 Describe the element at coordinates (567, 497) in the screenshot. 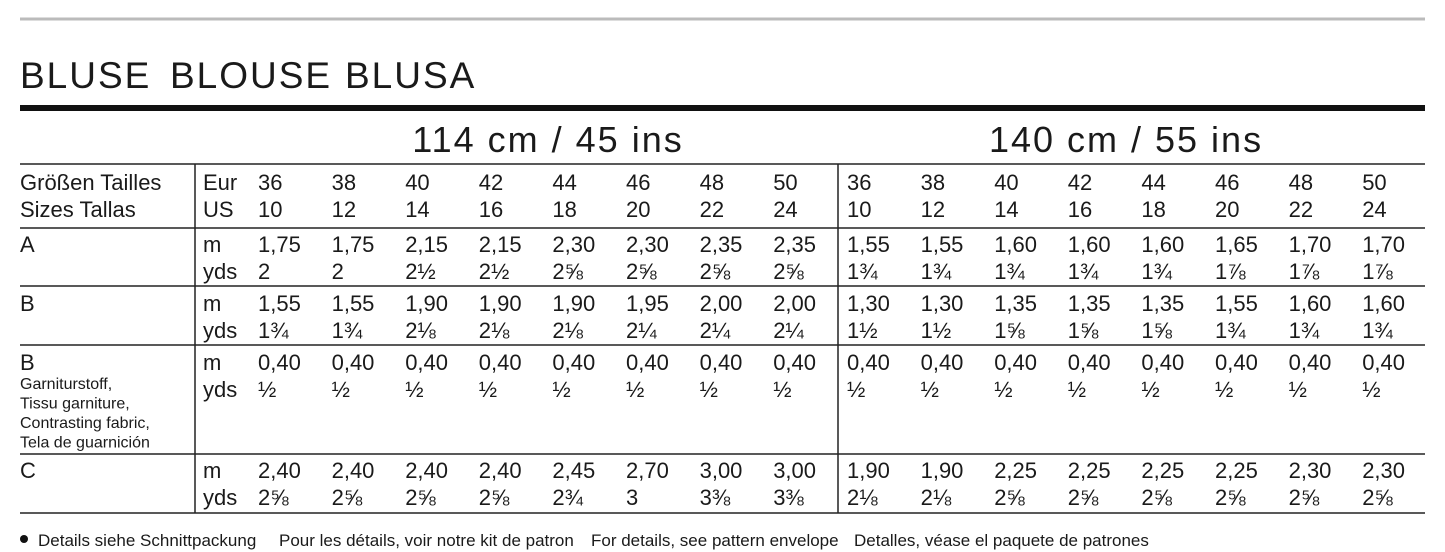

I see `yards: 2¾` at that location.